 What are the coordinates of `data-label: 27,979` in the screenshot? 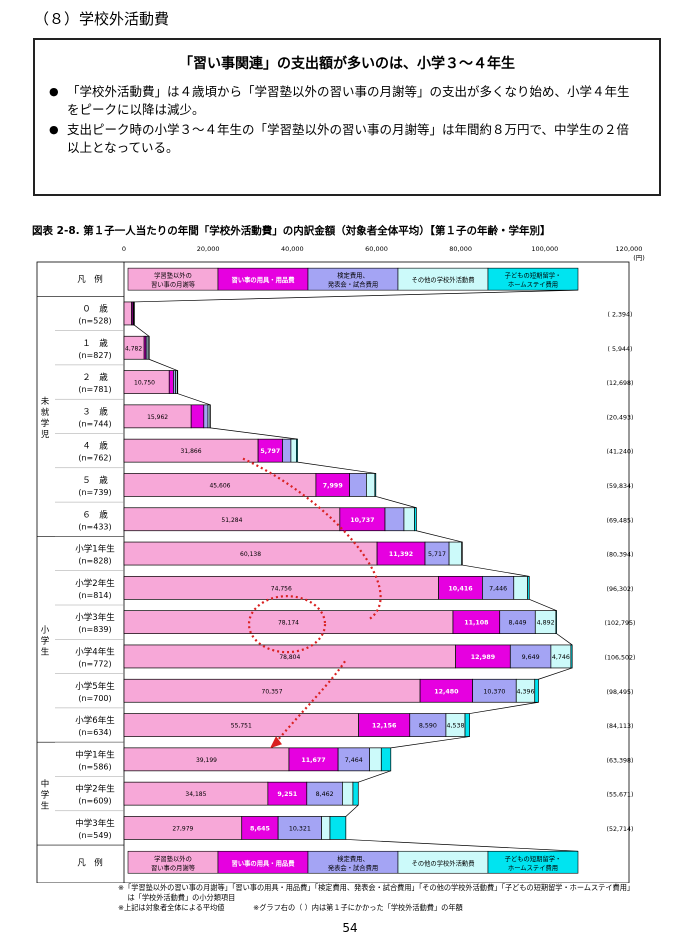 It's located at (182, 828).